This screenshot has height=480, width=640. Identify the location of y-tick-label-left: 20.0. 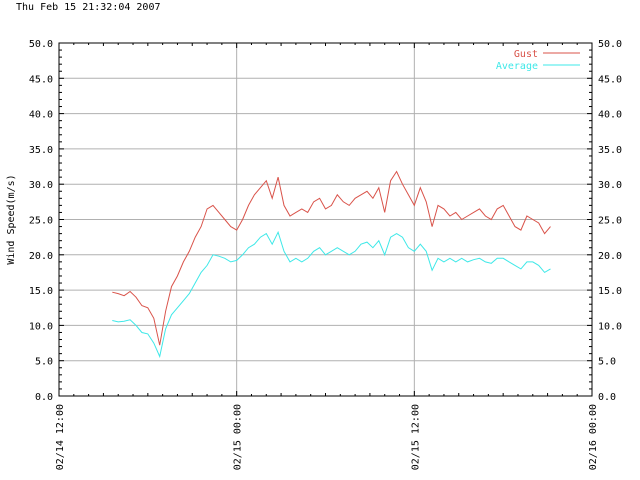
(41, 256).